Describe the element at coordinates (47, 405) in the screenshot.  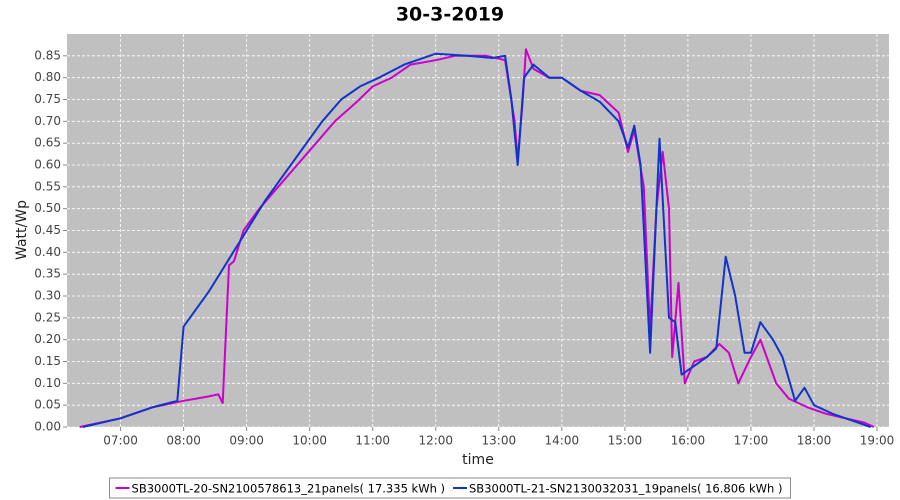
I see `y-tick-label: 0.05` at that location.